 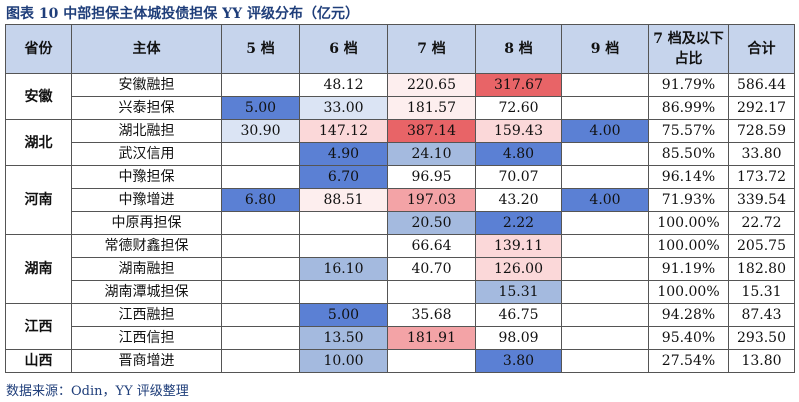 I want to click on value-cell-c8: 98.09, so click(x=518, y=338).